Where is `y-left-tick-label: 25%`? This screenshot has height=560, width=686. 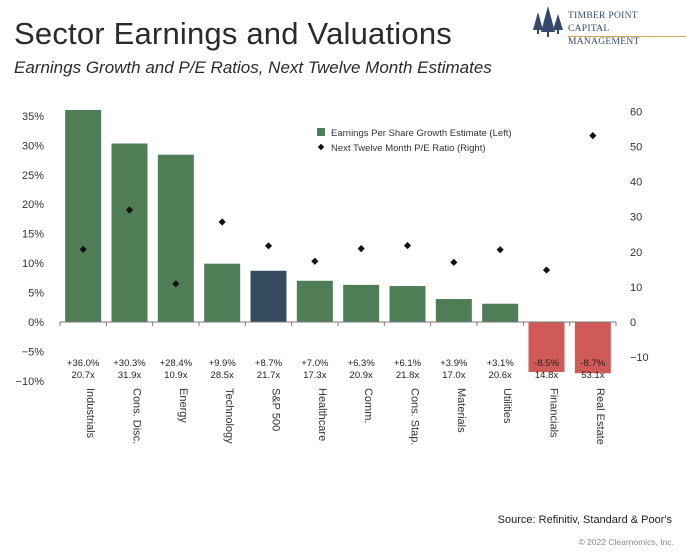 y-left-tick-label: 25% is located at coordinates (33, 176).